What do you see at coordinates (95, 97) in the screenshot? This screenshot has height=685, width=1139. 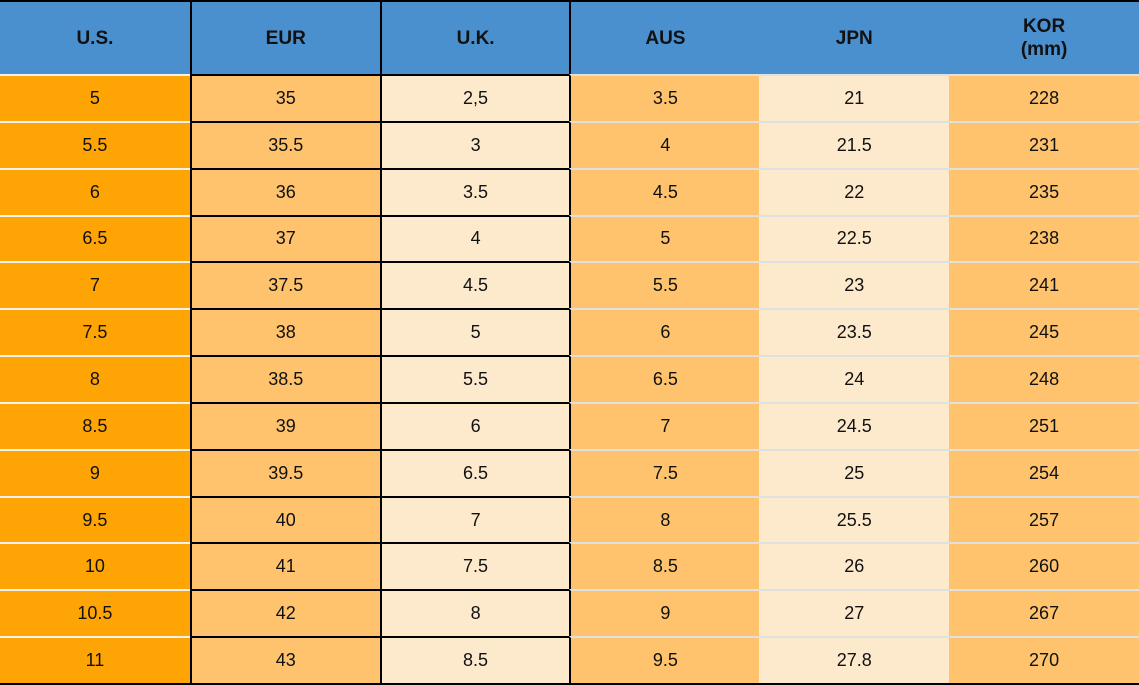 I see `cell-us: 5` at bounding box center [95, 97].